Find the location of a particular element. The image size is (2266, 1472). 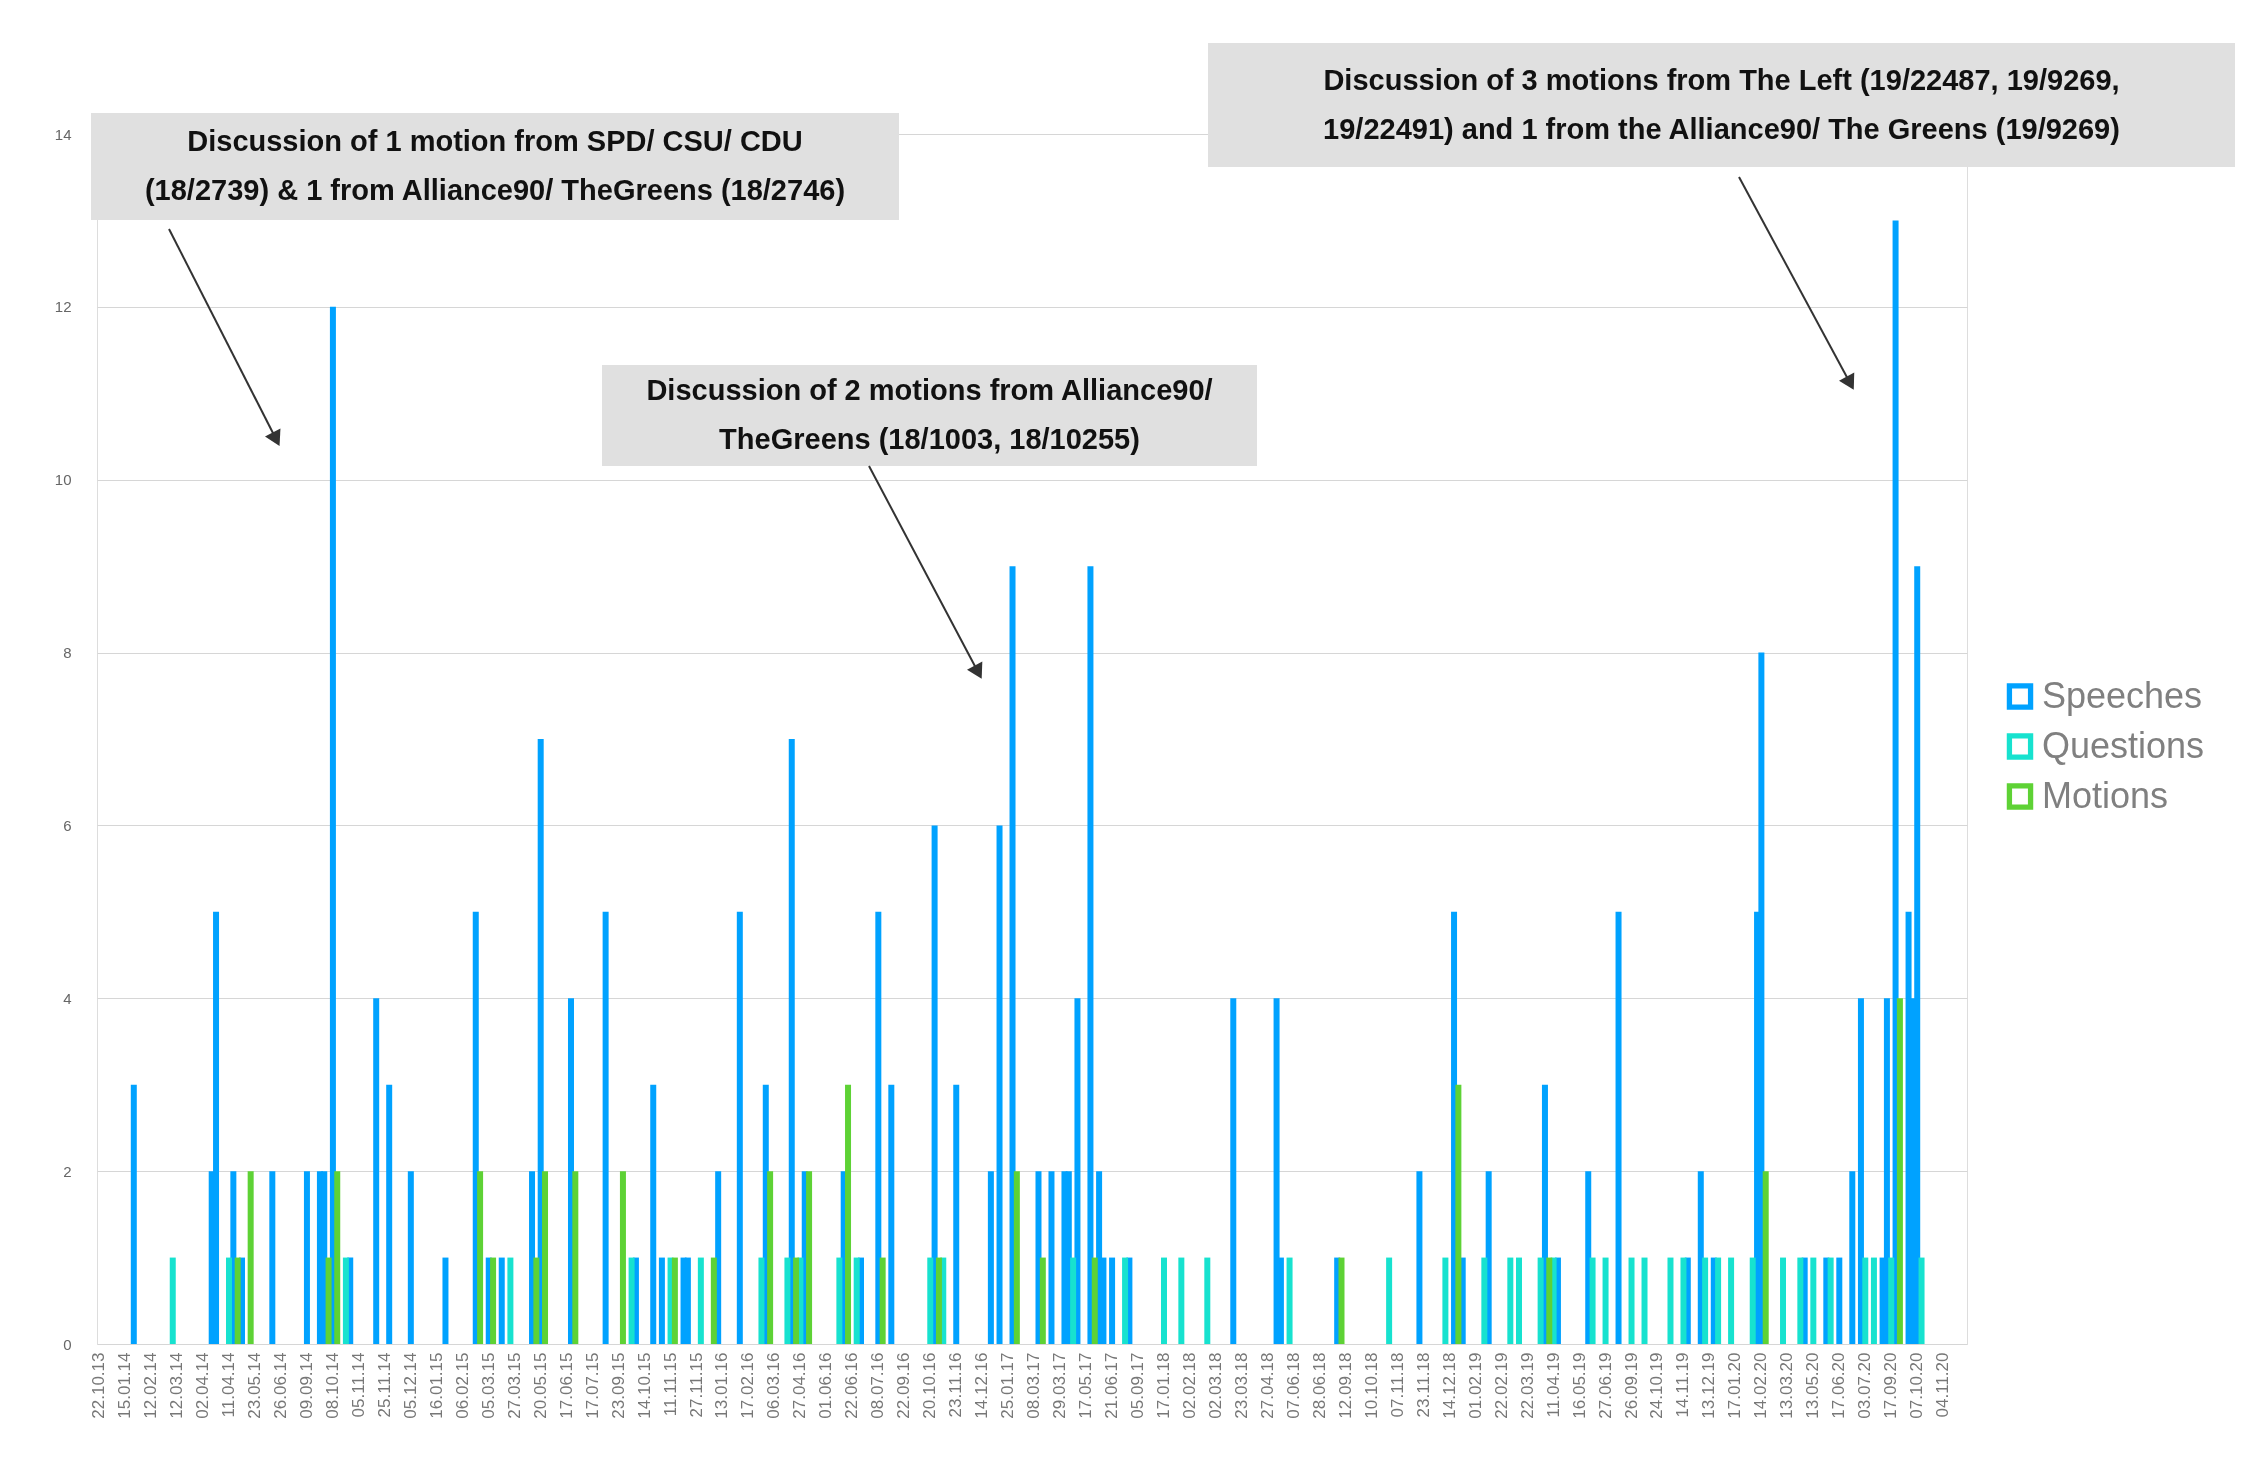

x-tick-label: 07.06.18 is located at coordinates (1293, 1385).